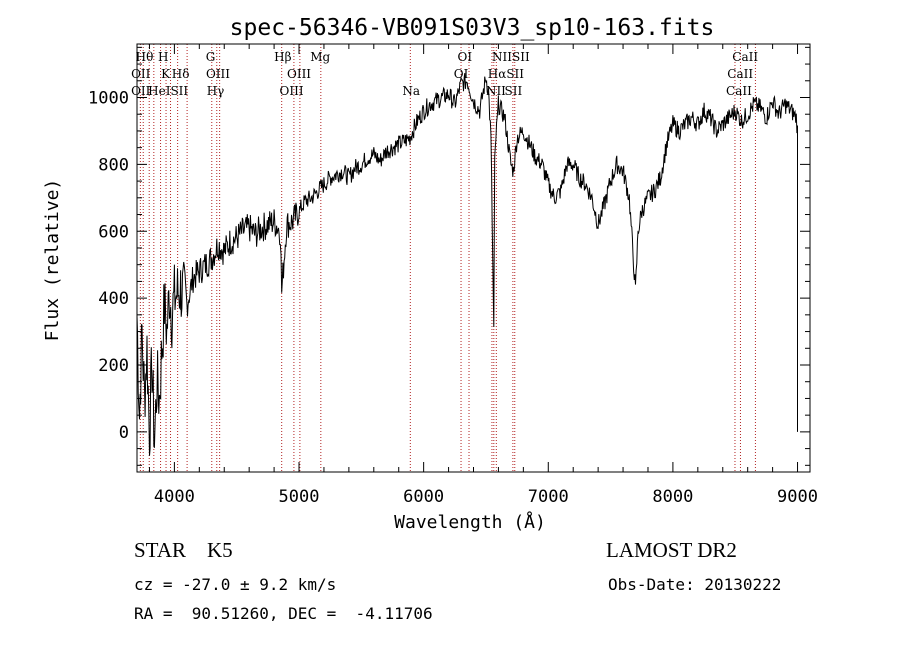 This screenshot has height=649, width=900. I want to click on y-tick-label: 200, so click(113, 366).